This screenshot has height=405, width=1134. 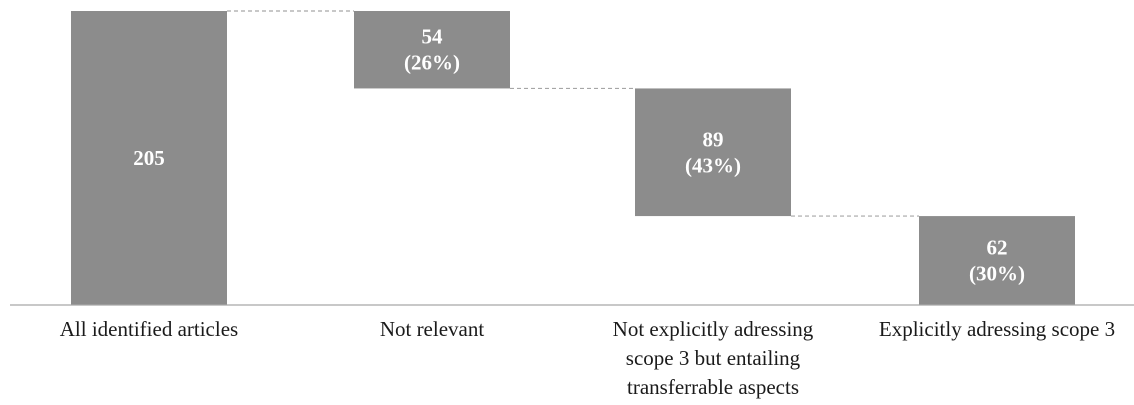 I want to click on category-label-1: All identified articles, so click(x=149, y=329).